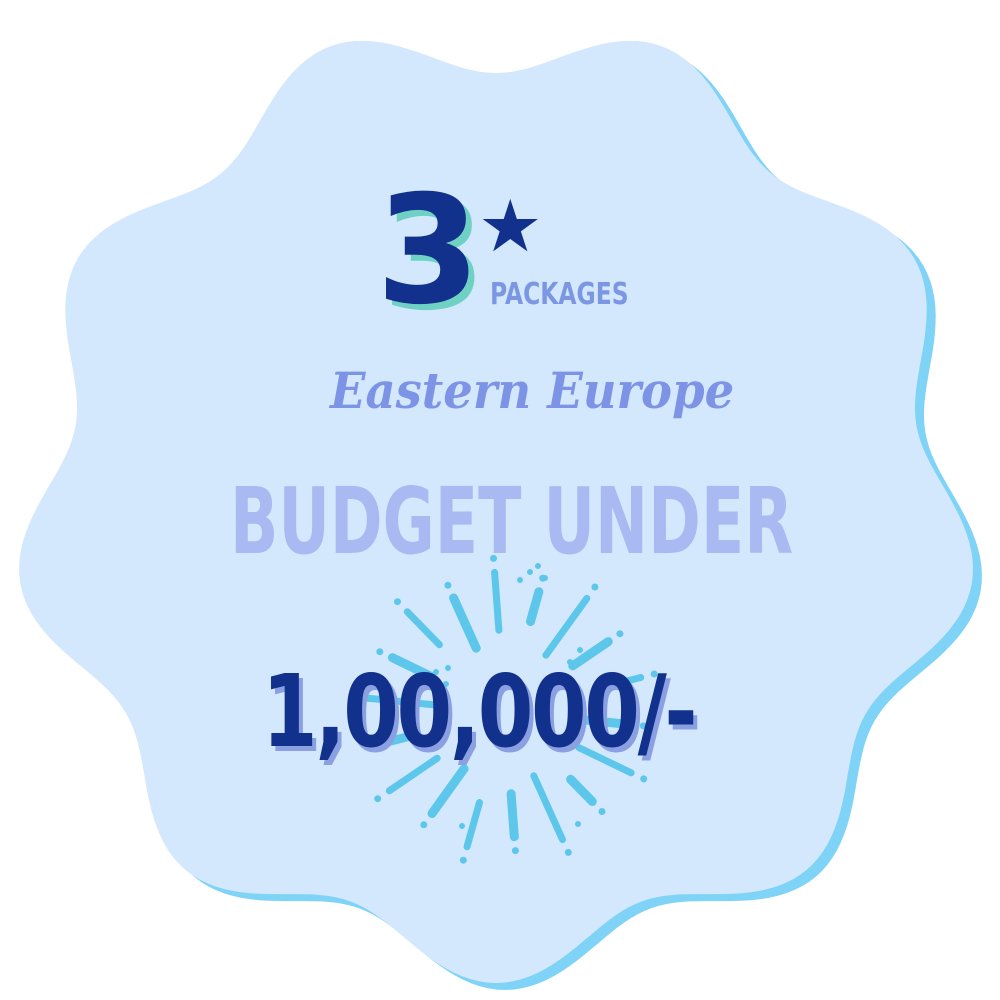 The height and width of the screenshot is (1000, 1000). I want to click on packages-label: PACKAGES, so click(559, 294).